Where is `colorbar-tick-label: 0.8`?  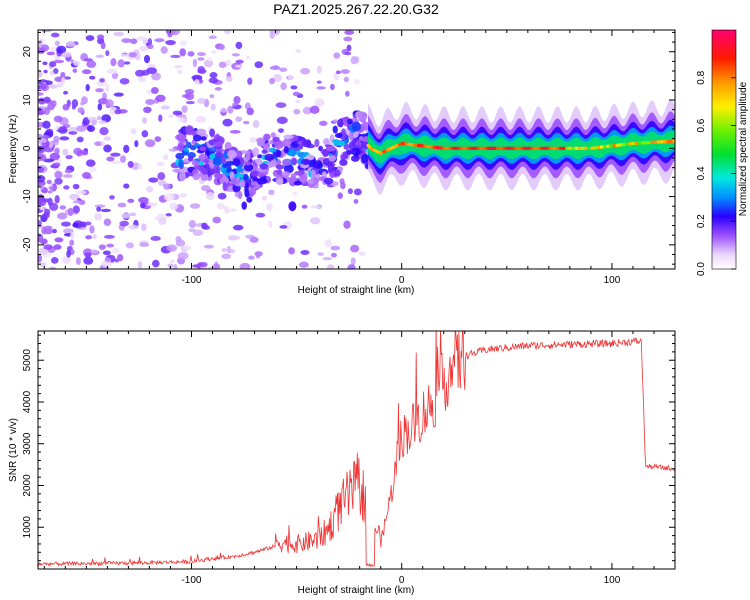 colorbar-tick-label: 0.8 is located at coordinates (701, 77).